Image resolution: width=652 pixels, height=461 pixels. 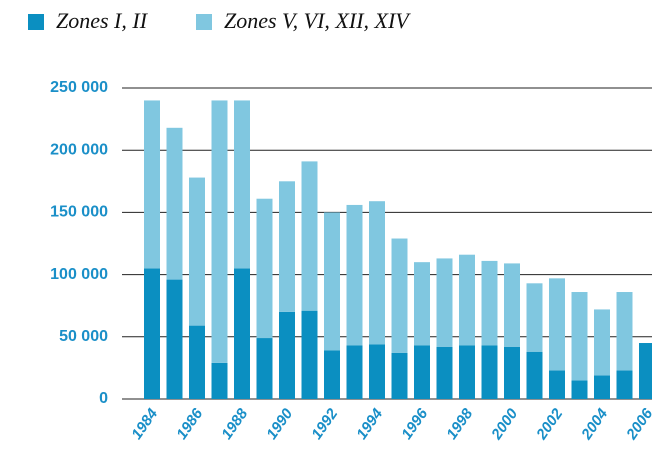 I want to click on x-tick-label: 1986, so click(x=189, y=424).